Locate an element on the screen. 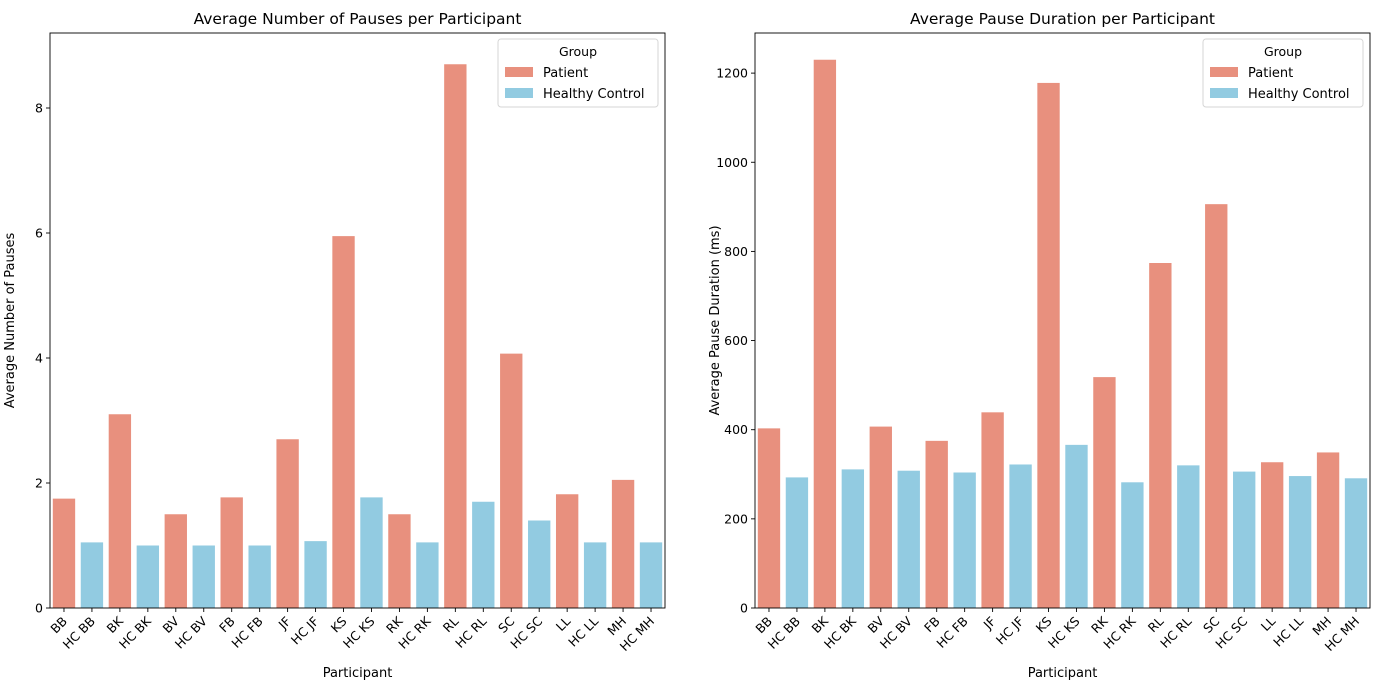 This screenshot has height=690, width=1387. y-tick-label: 8 is located at coordinates (39, 108).